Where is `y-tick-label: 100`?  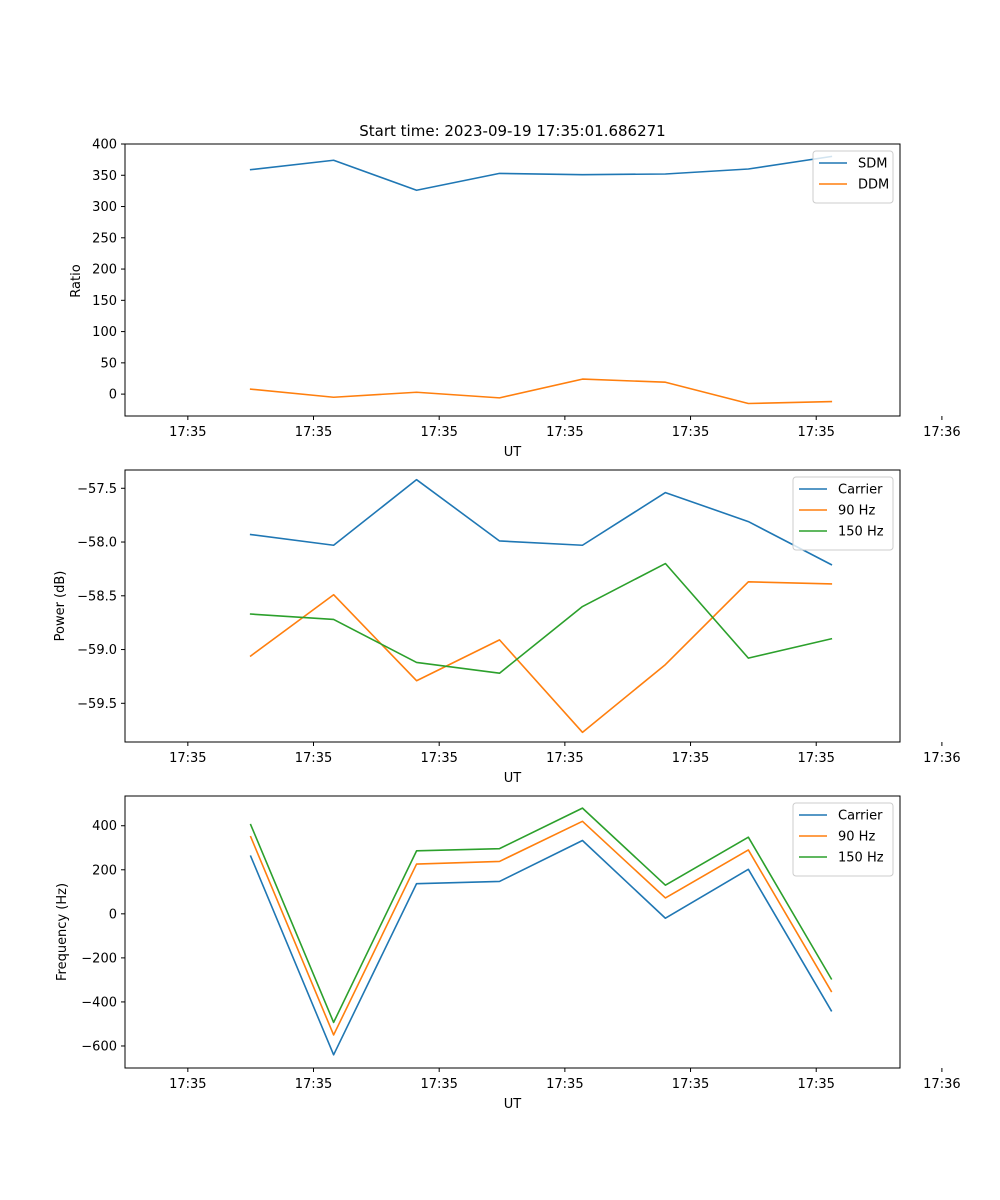 y-tick-label: 100 is located at coordinates (104, 332).